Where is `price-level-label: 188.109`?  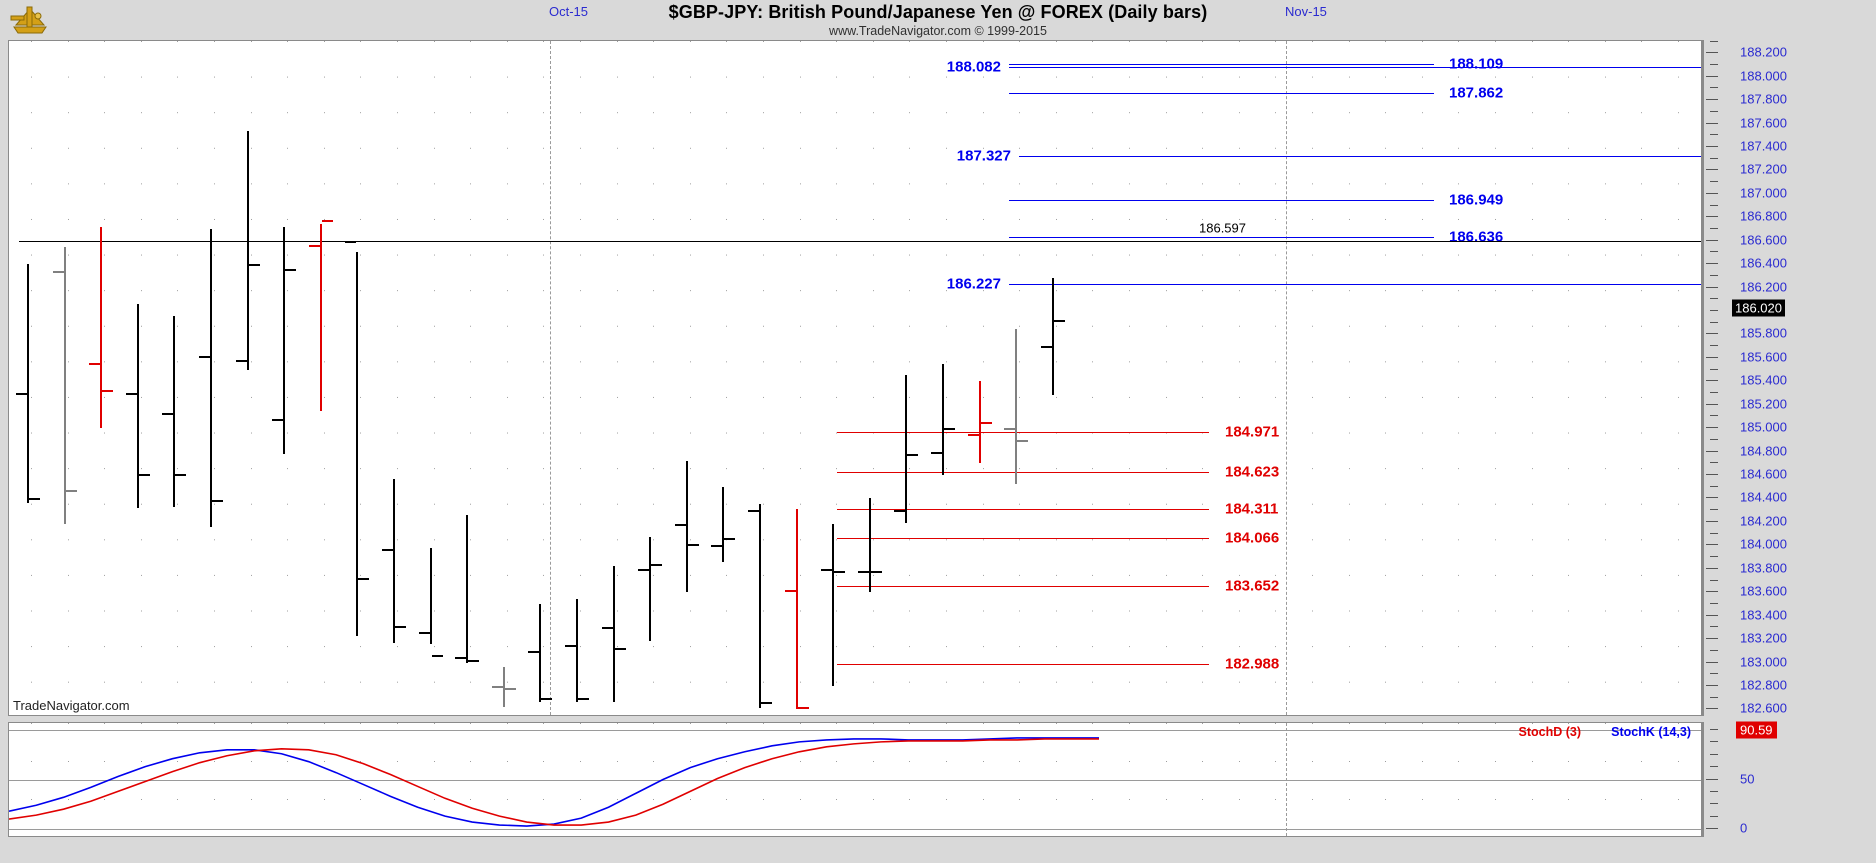
price-level-label: 188.109 is located at coordinates (1476, 64).